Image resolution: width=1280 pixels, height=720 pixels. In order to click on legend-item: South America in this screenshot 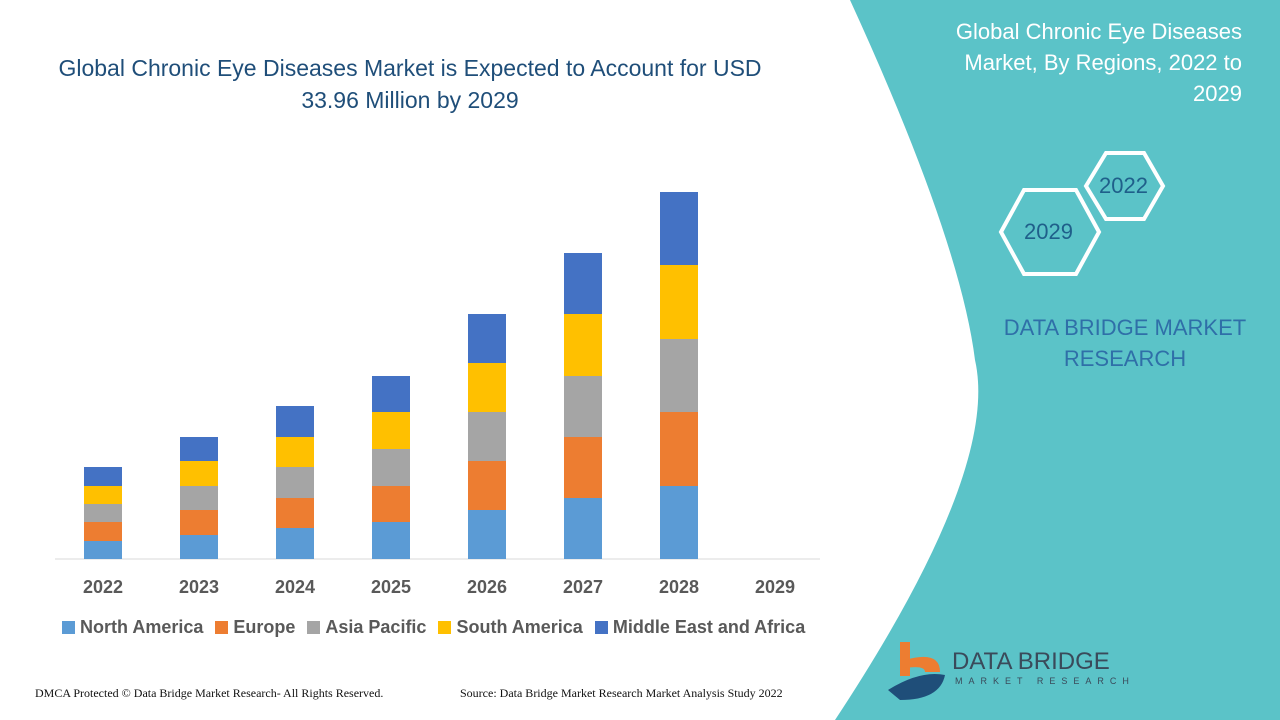, I will do `click(510, 627)`.